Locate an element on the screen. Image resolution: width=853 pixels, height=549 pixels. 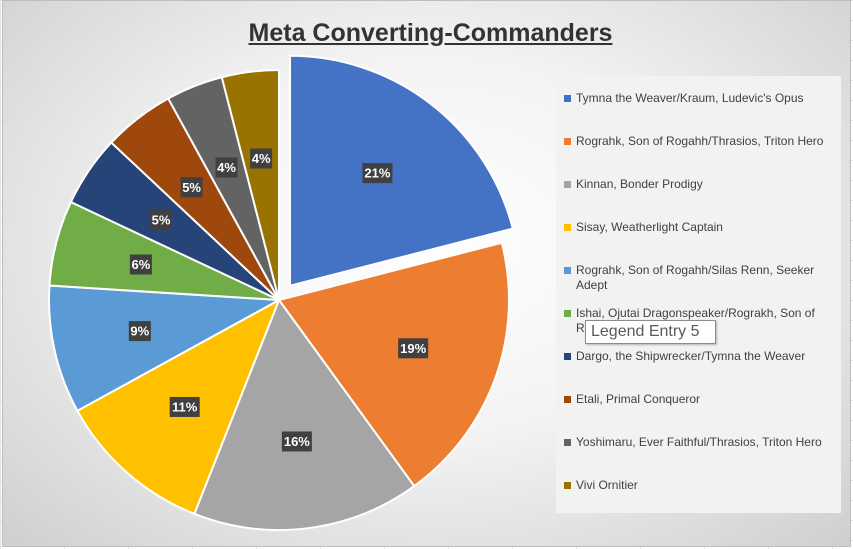
tooltip: Legend Entry 5 is located at coordinates (650, 332).